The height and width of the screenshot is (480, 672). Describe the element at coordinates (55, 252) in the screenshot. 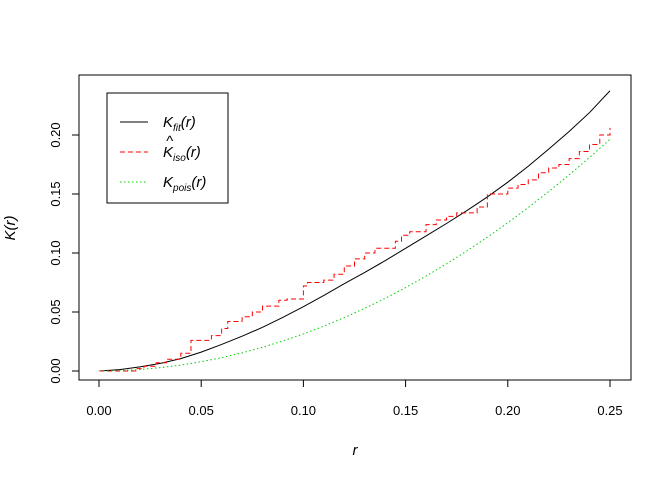

I see `y-tick-label: 0.10` at that location.